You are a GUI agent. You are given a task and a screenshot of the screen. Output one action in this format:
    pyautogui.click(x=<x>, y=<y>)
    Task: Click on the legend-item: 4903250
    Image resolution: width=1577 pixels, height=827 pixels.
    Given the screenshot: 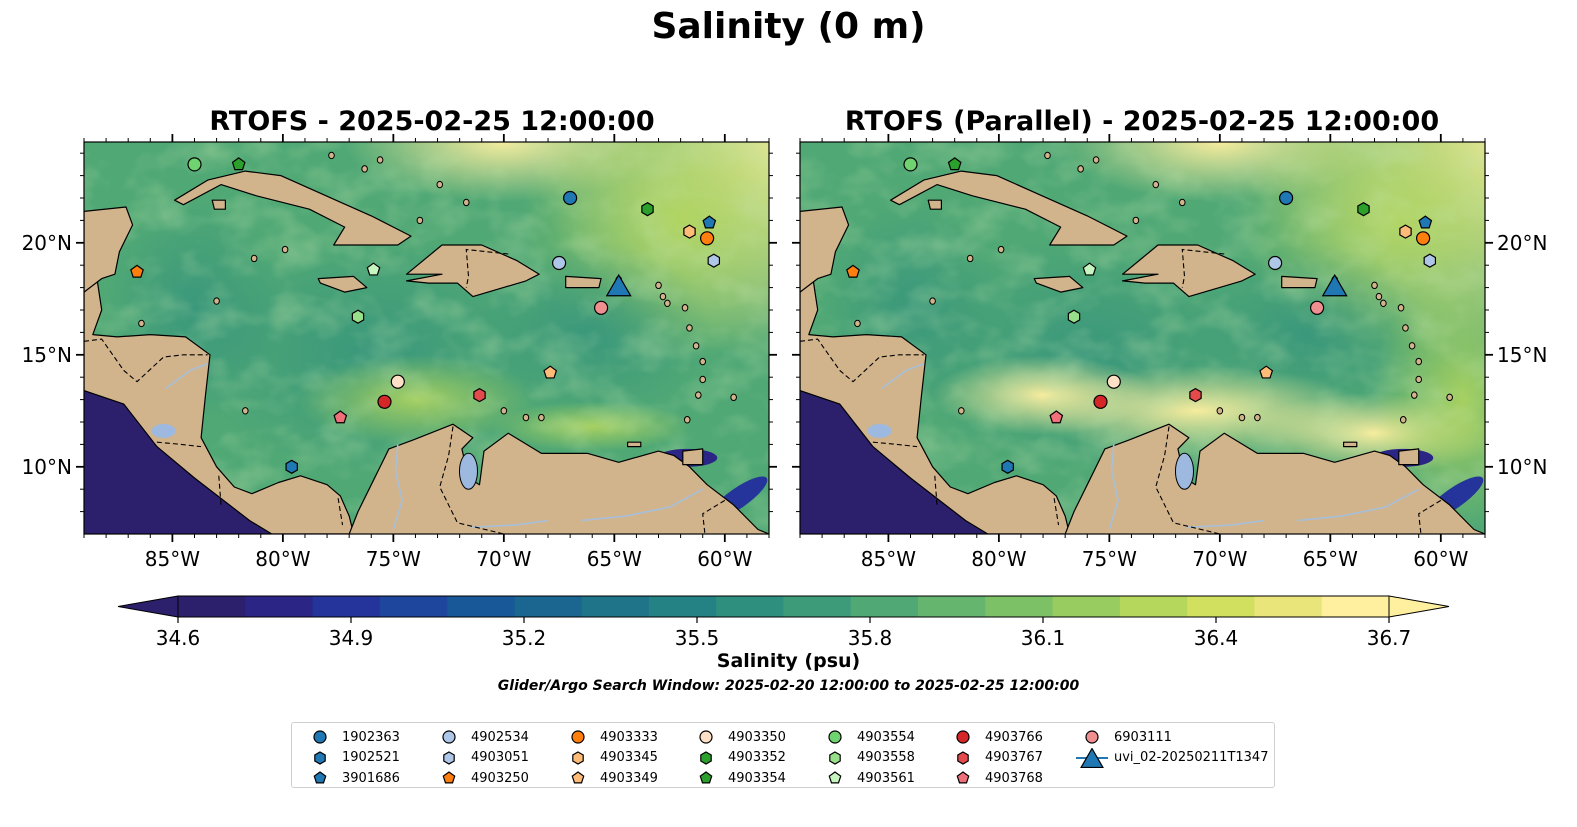 What is the action you would take?
    pyautogui.click(x=481, y=778)
    